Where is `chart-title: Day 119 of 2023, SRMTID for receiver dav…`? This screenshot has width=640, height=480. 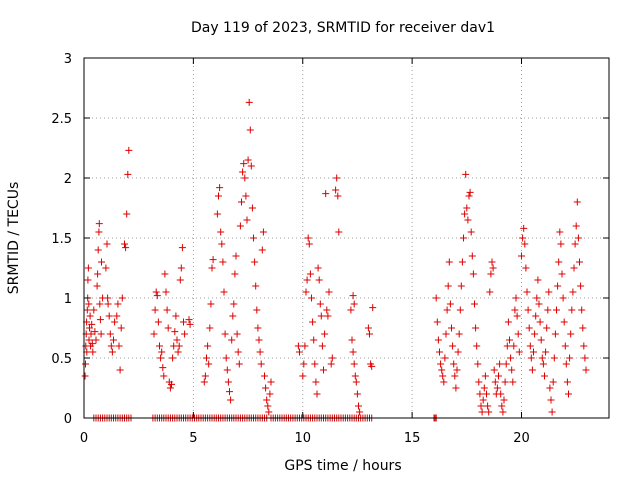 chart-title: Day 119 of 2023, SRMTID for receiver dav… is located at coordinates (343, 28).